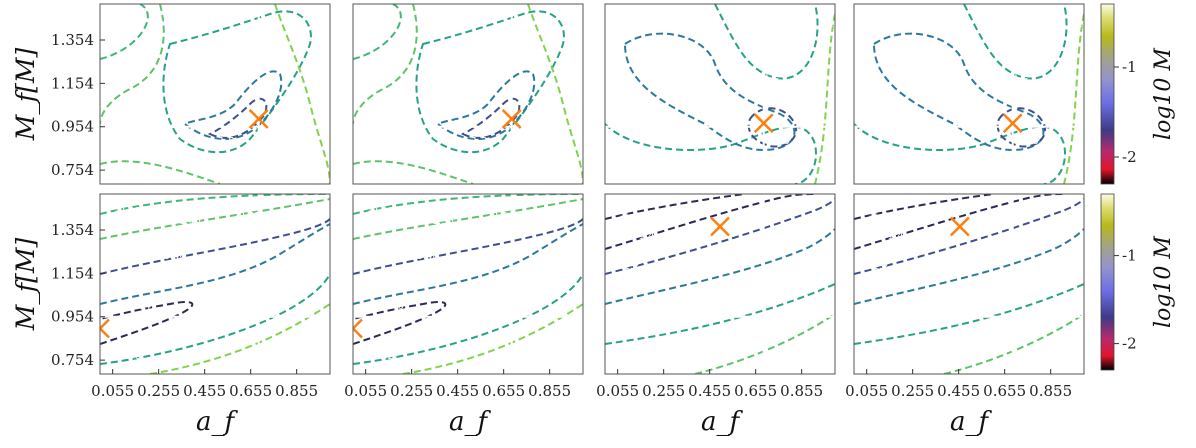 The height and width of the screenshot is (448, 1196). I want to click on colorbar-bottom, so click(1107, 282).